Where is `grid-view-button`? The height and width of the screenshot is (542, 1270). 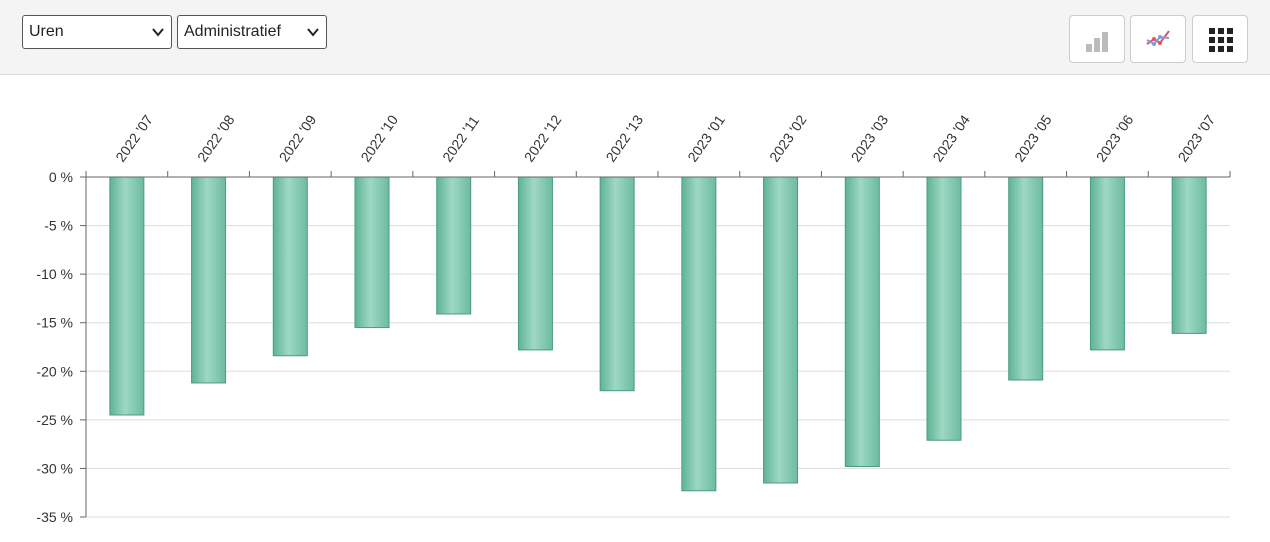
grid-view-button is located at coordinates (1220, 39).